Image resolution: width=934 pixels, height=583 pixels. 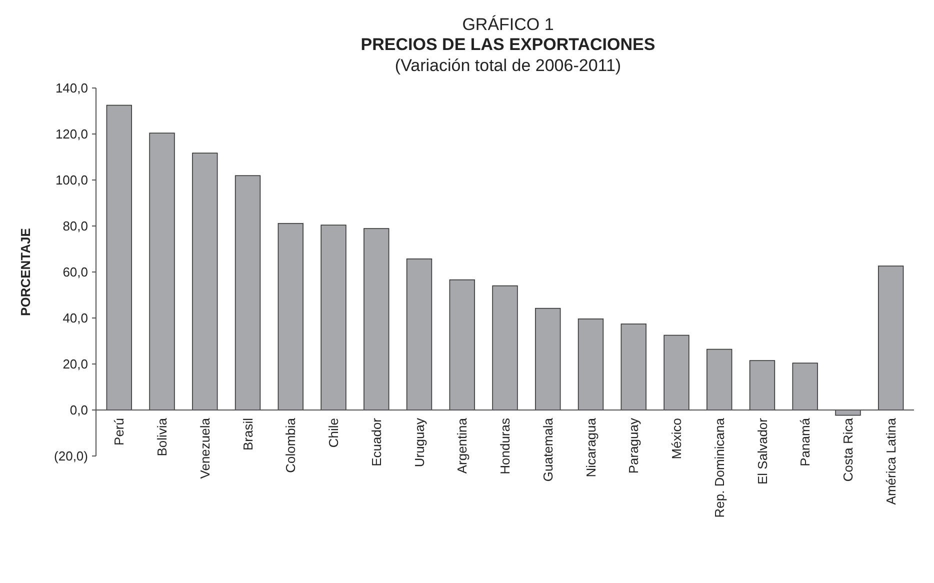 I want to click on x-tick-label: Nicaragua, so click(x=590, y=447).